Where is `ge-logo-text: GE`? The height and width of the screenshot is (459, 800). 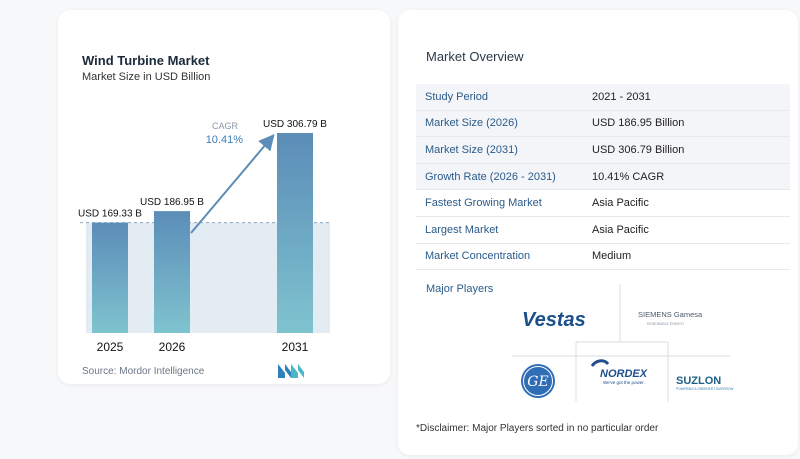
ge-logo-text: GE is located at coordinates (537, 382).